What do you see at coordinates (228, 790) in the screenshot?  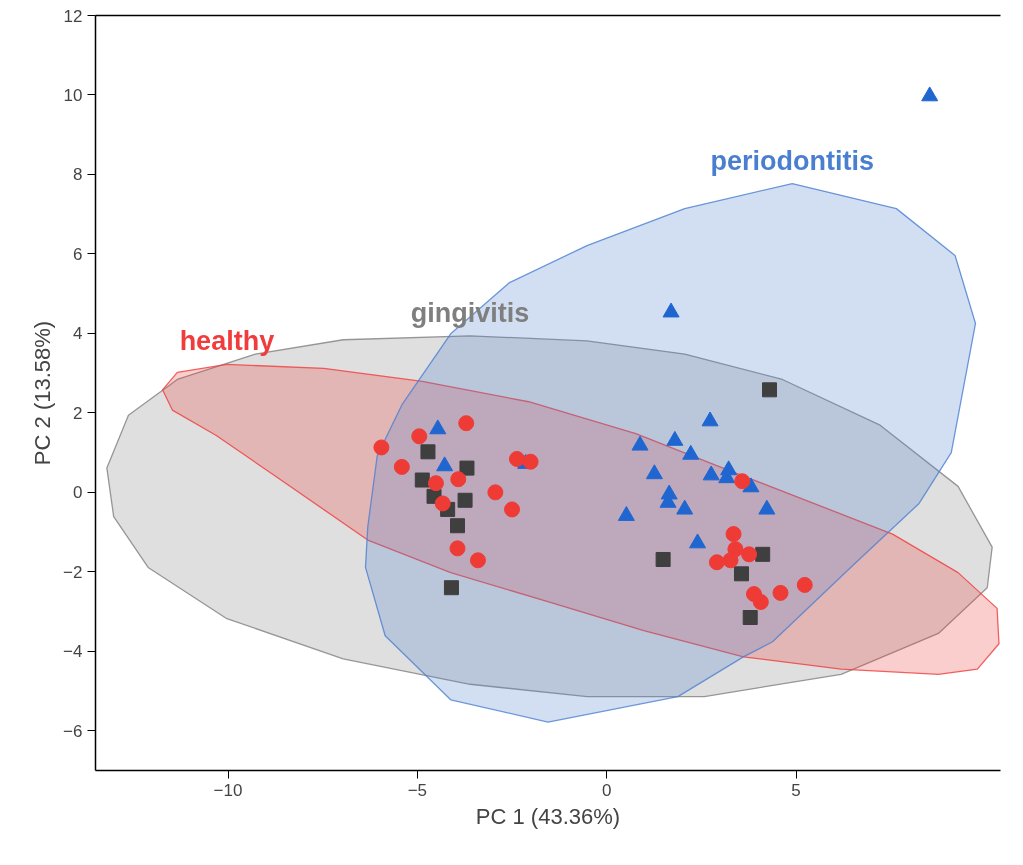 I see `x-tick-label: −10` at bounding box center [228, 790].